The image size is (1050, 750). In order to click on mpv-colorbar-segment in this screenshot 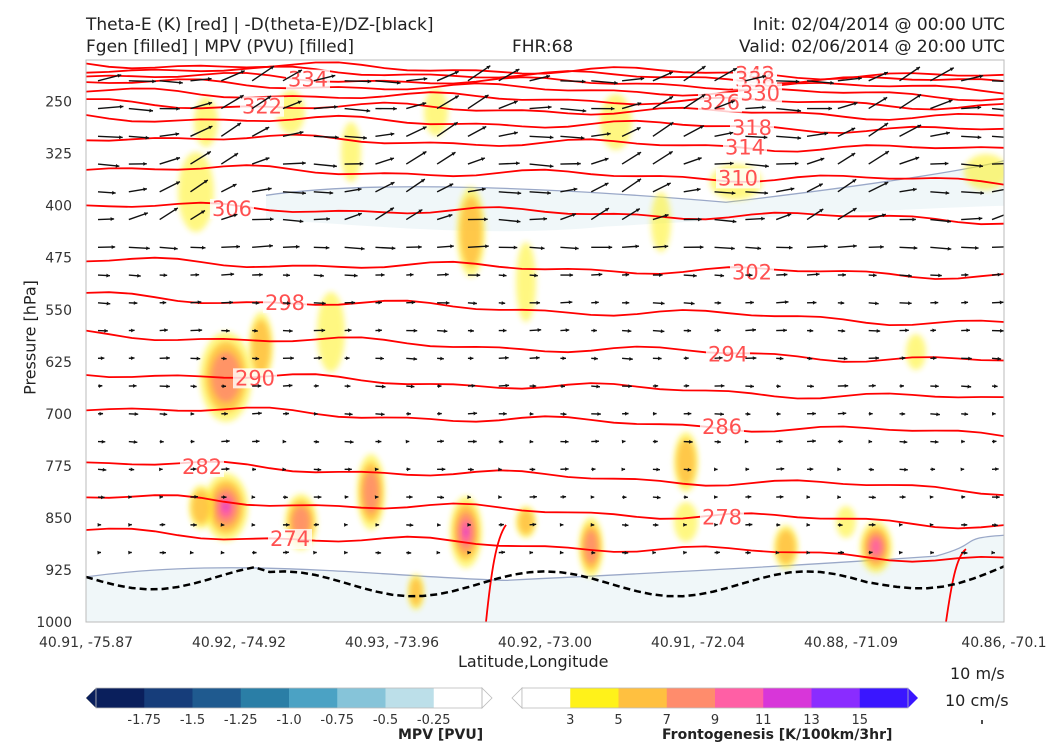, I will do `click(410, 698)`.